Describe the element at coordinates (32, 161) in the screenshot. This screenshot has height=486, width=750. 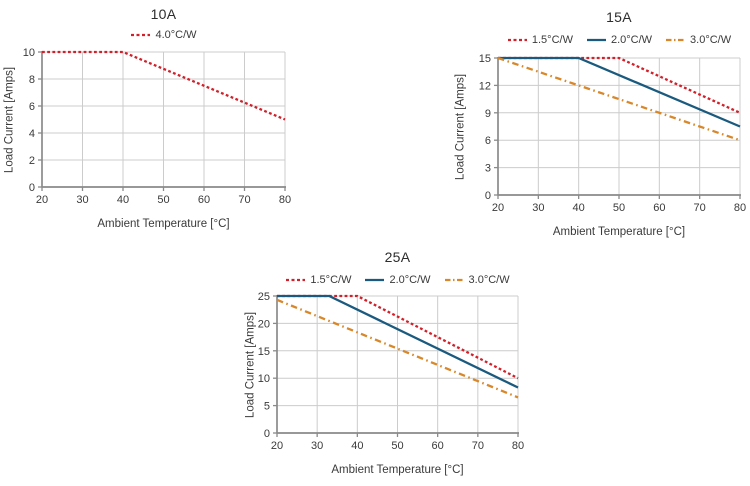
I see `y-tick-label: 2` at that location.